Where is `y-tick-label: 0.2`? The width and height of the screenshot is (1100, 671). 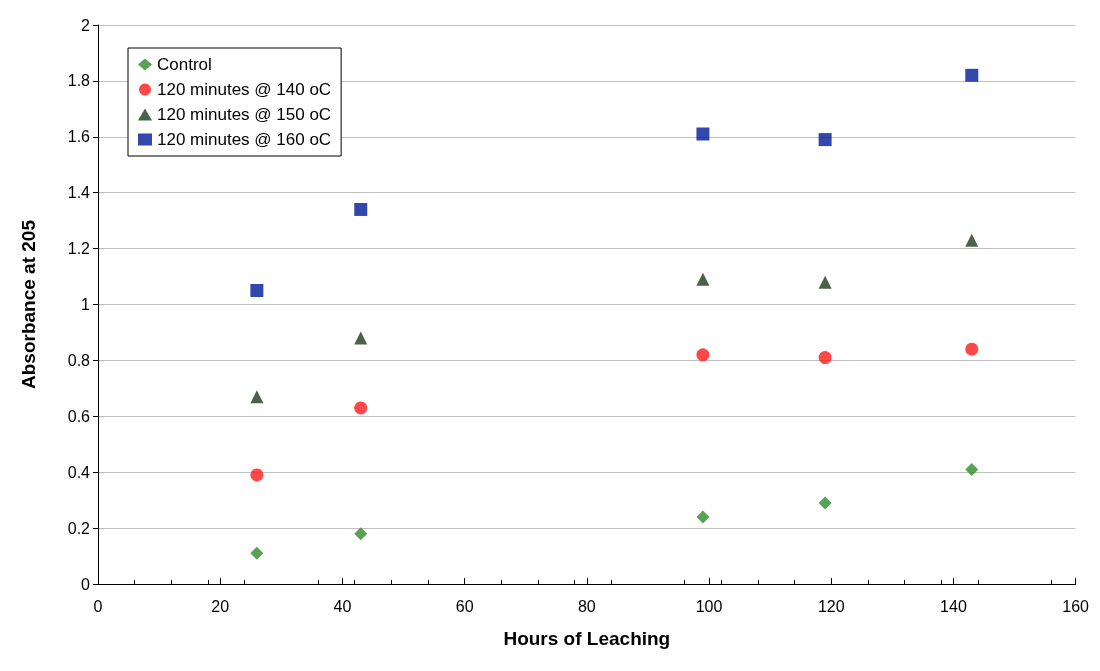
y-tick-label: 0.2 is located at coordinates (79, 528).